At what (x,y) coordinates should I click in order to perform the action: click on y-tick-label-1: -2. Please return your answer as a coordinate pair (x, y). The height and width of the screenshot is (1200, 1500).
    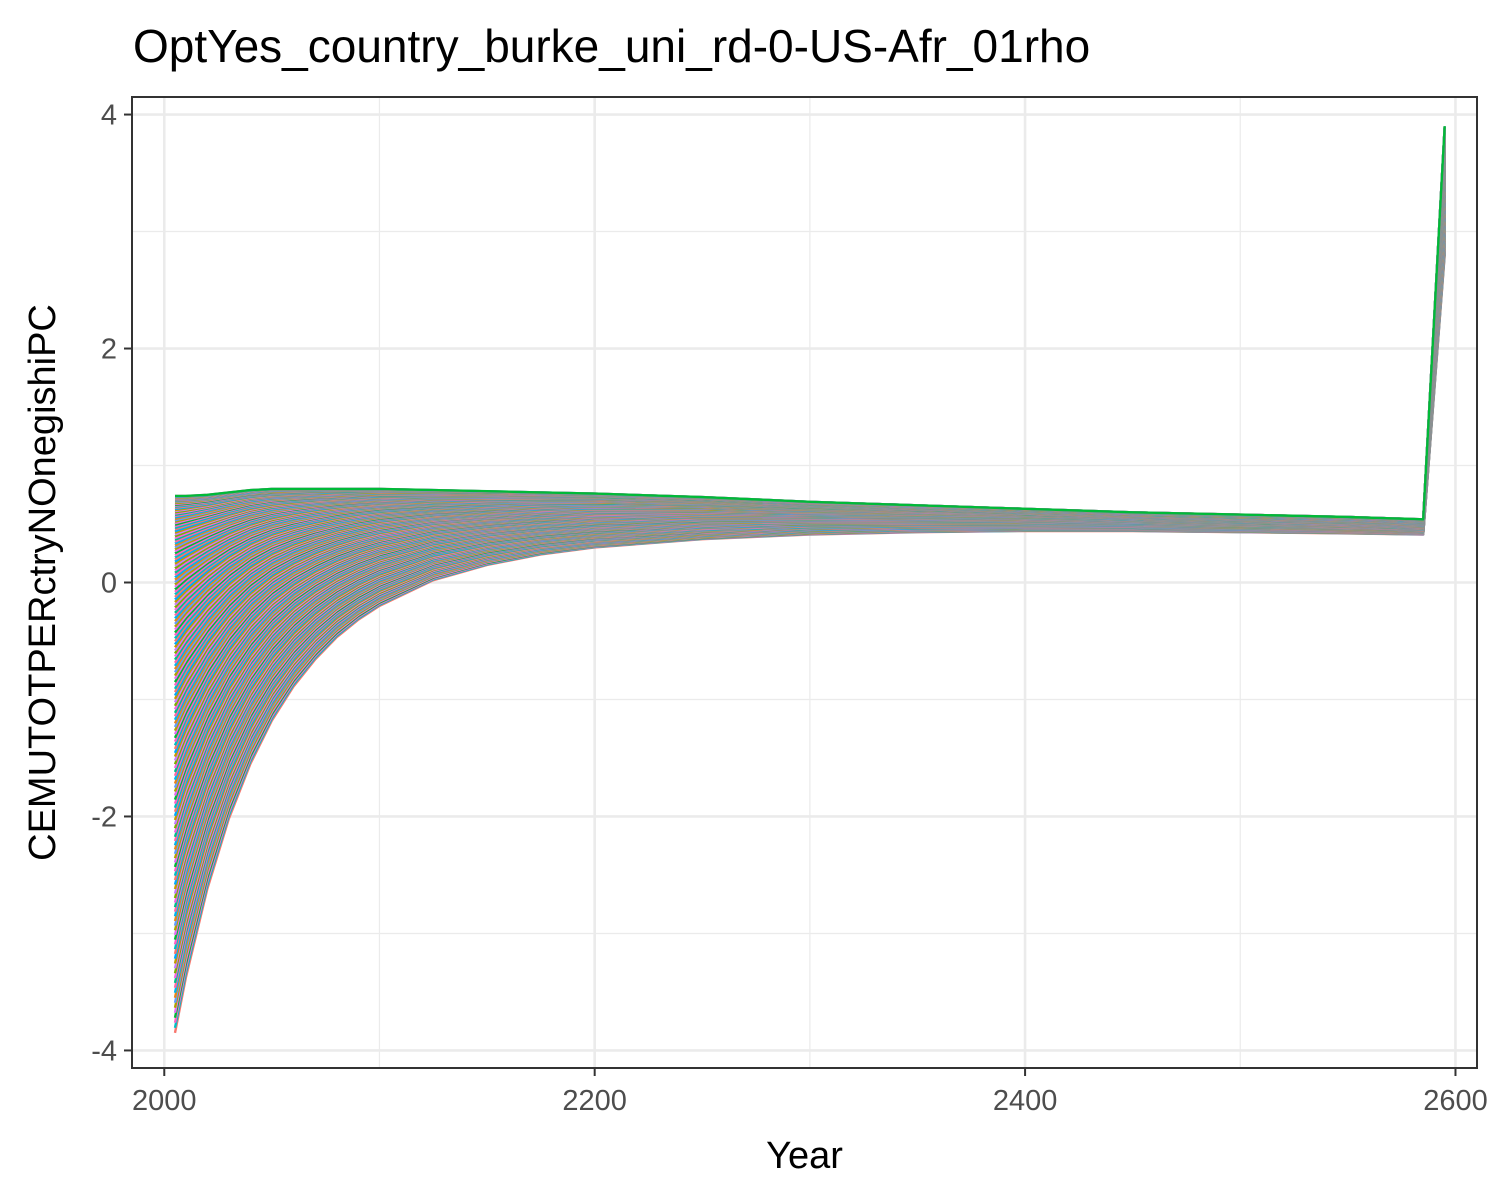
    Looking at the image, I should click on (104, 817).